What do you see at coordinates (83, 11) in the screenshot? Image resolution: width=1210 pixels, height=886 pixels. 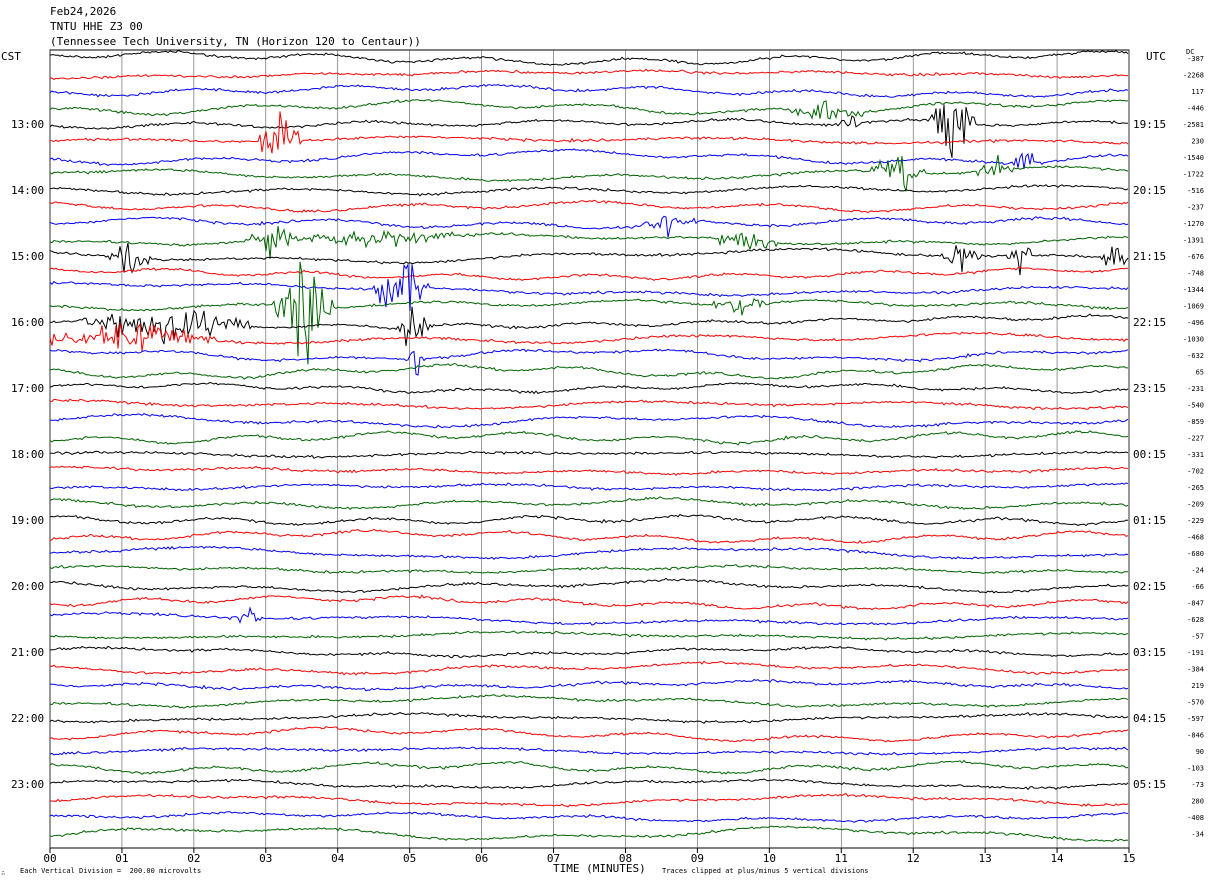 I see `header-date: Feb24,2026` at bounding box center [83, 11].